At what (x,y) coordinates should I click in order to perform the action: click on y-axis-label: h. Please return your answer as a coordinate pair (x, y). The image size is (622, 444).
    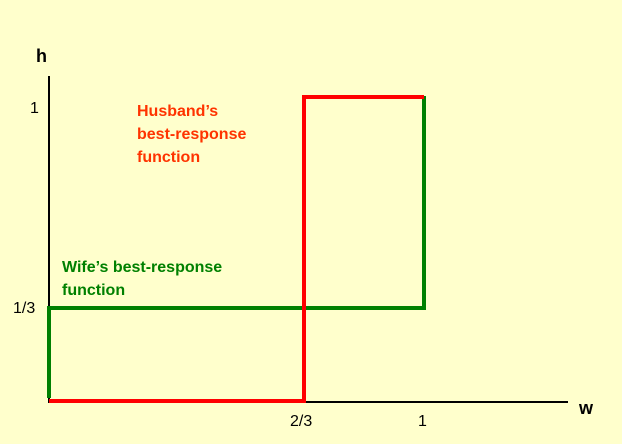
    Looking at the image, I should click on (41, 56).